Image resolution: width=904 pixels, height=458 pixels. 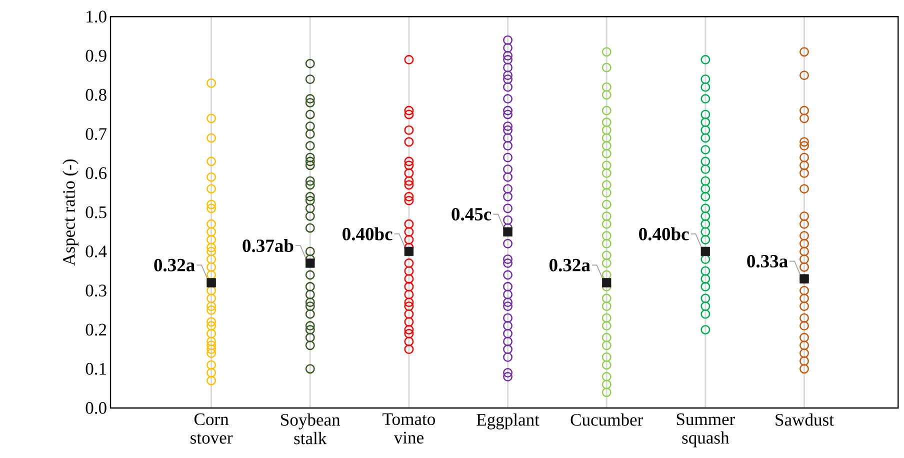 What do you see at coordinates (96, 408) in the screenshot?
I see `y-tick-label: 0.0` at bounding box center [96, 408].